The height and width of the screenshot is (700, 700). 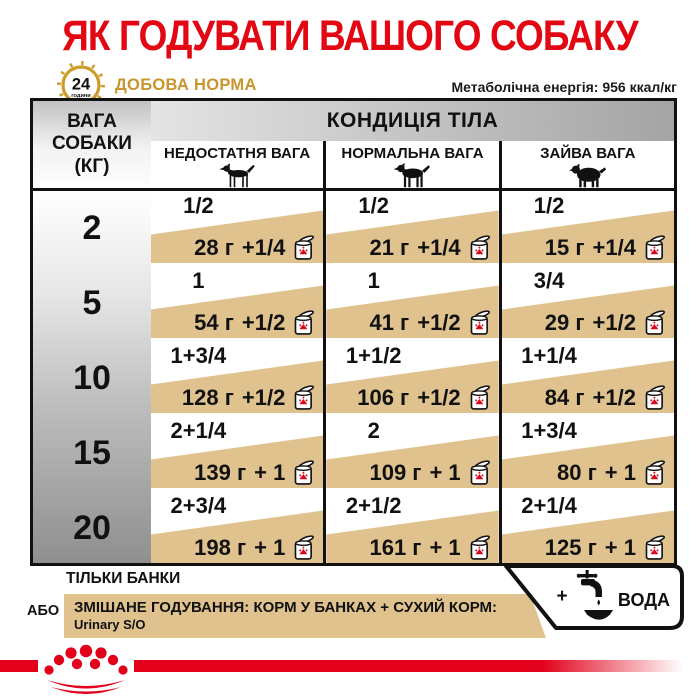 I want to click on mixed-feeding-amount: 161 г + 1, so click(x=429, y=548).